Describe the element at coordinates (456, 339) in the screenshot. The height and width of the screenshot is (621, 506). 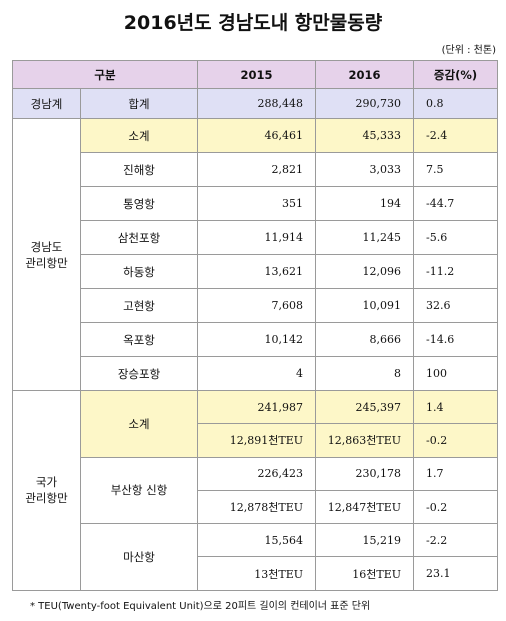
I see `change-cell: -14.6` at that location.